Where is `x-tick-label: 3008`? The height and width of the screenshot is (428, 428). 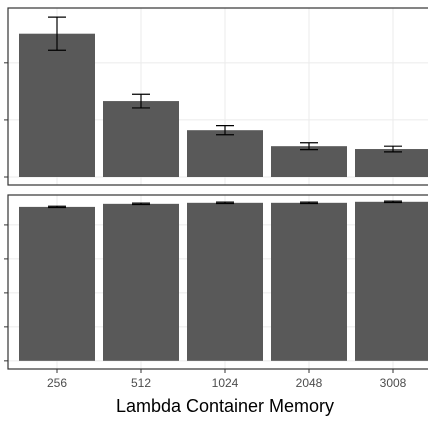
x-tick-label: 3008 is located at coordinates (393, 383).